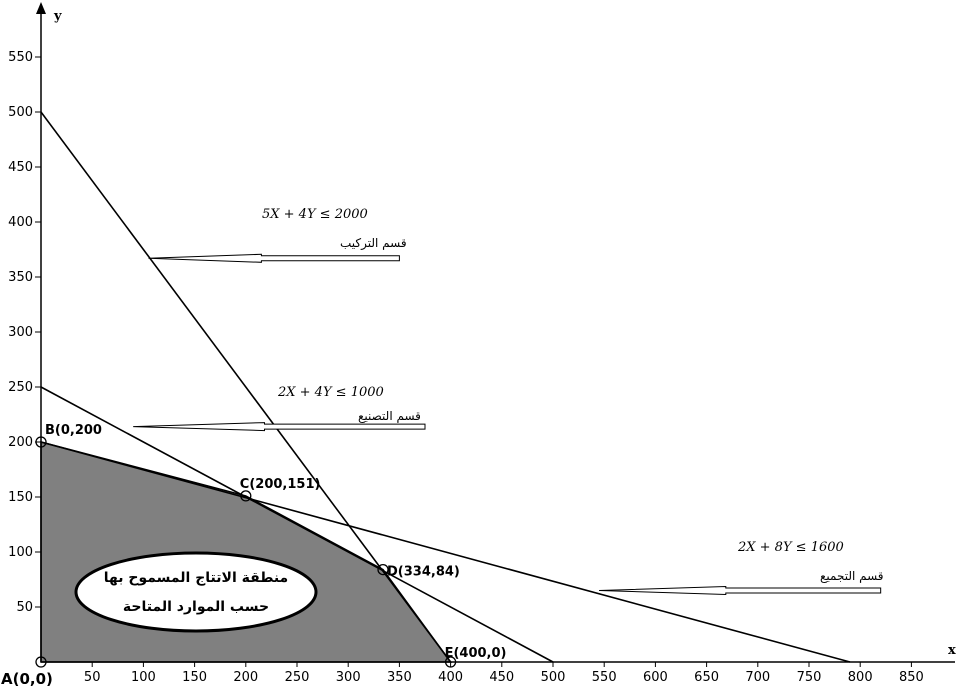 This screenshot has width=957, height=691. Describe the element at coordinates (20, 57) in the screenshot. I see `y-tick-label: 550` at that location.